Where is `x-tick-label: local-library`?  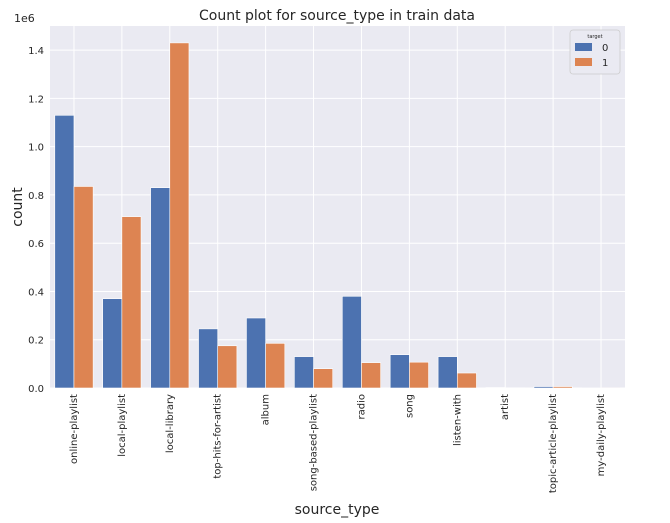 x-tick-label: local-library is located at coordinates (170, 423).